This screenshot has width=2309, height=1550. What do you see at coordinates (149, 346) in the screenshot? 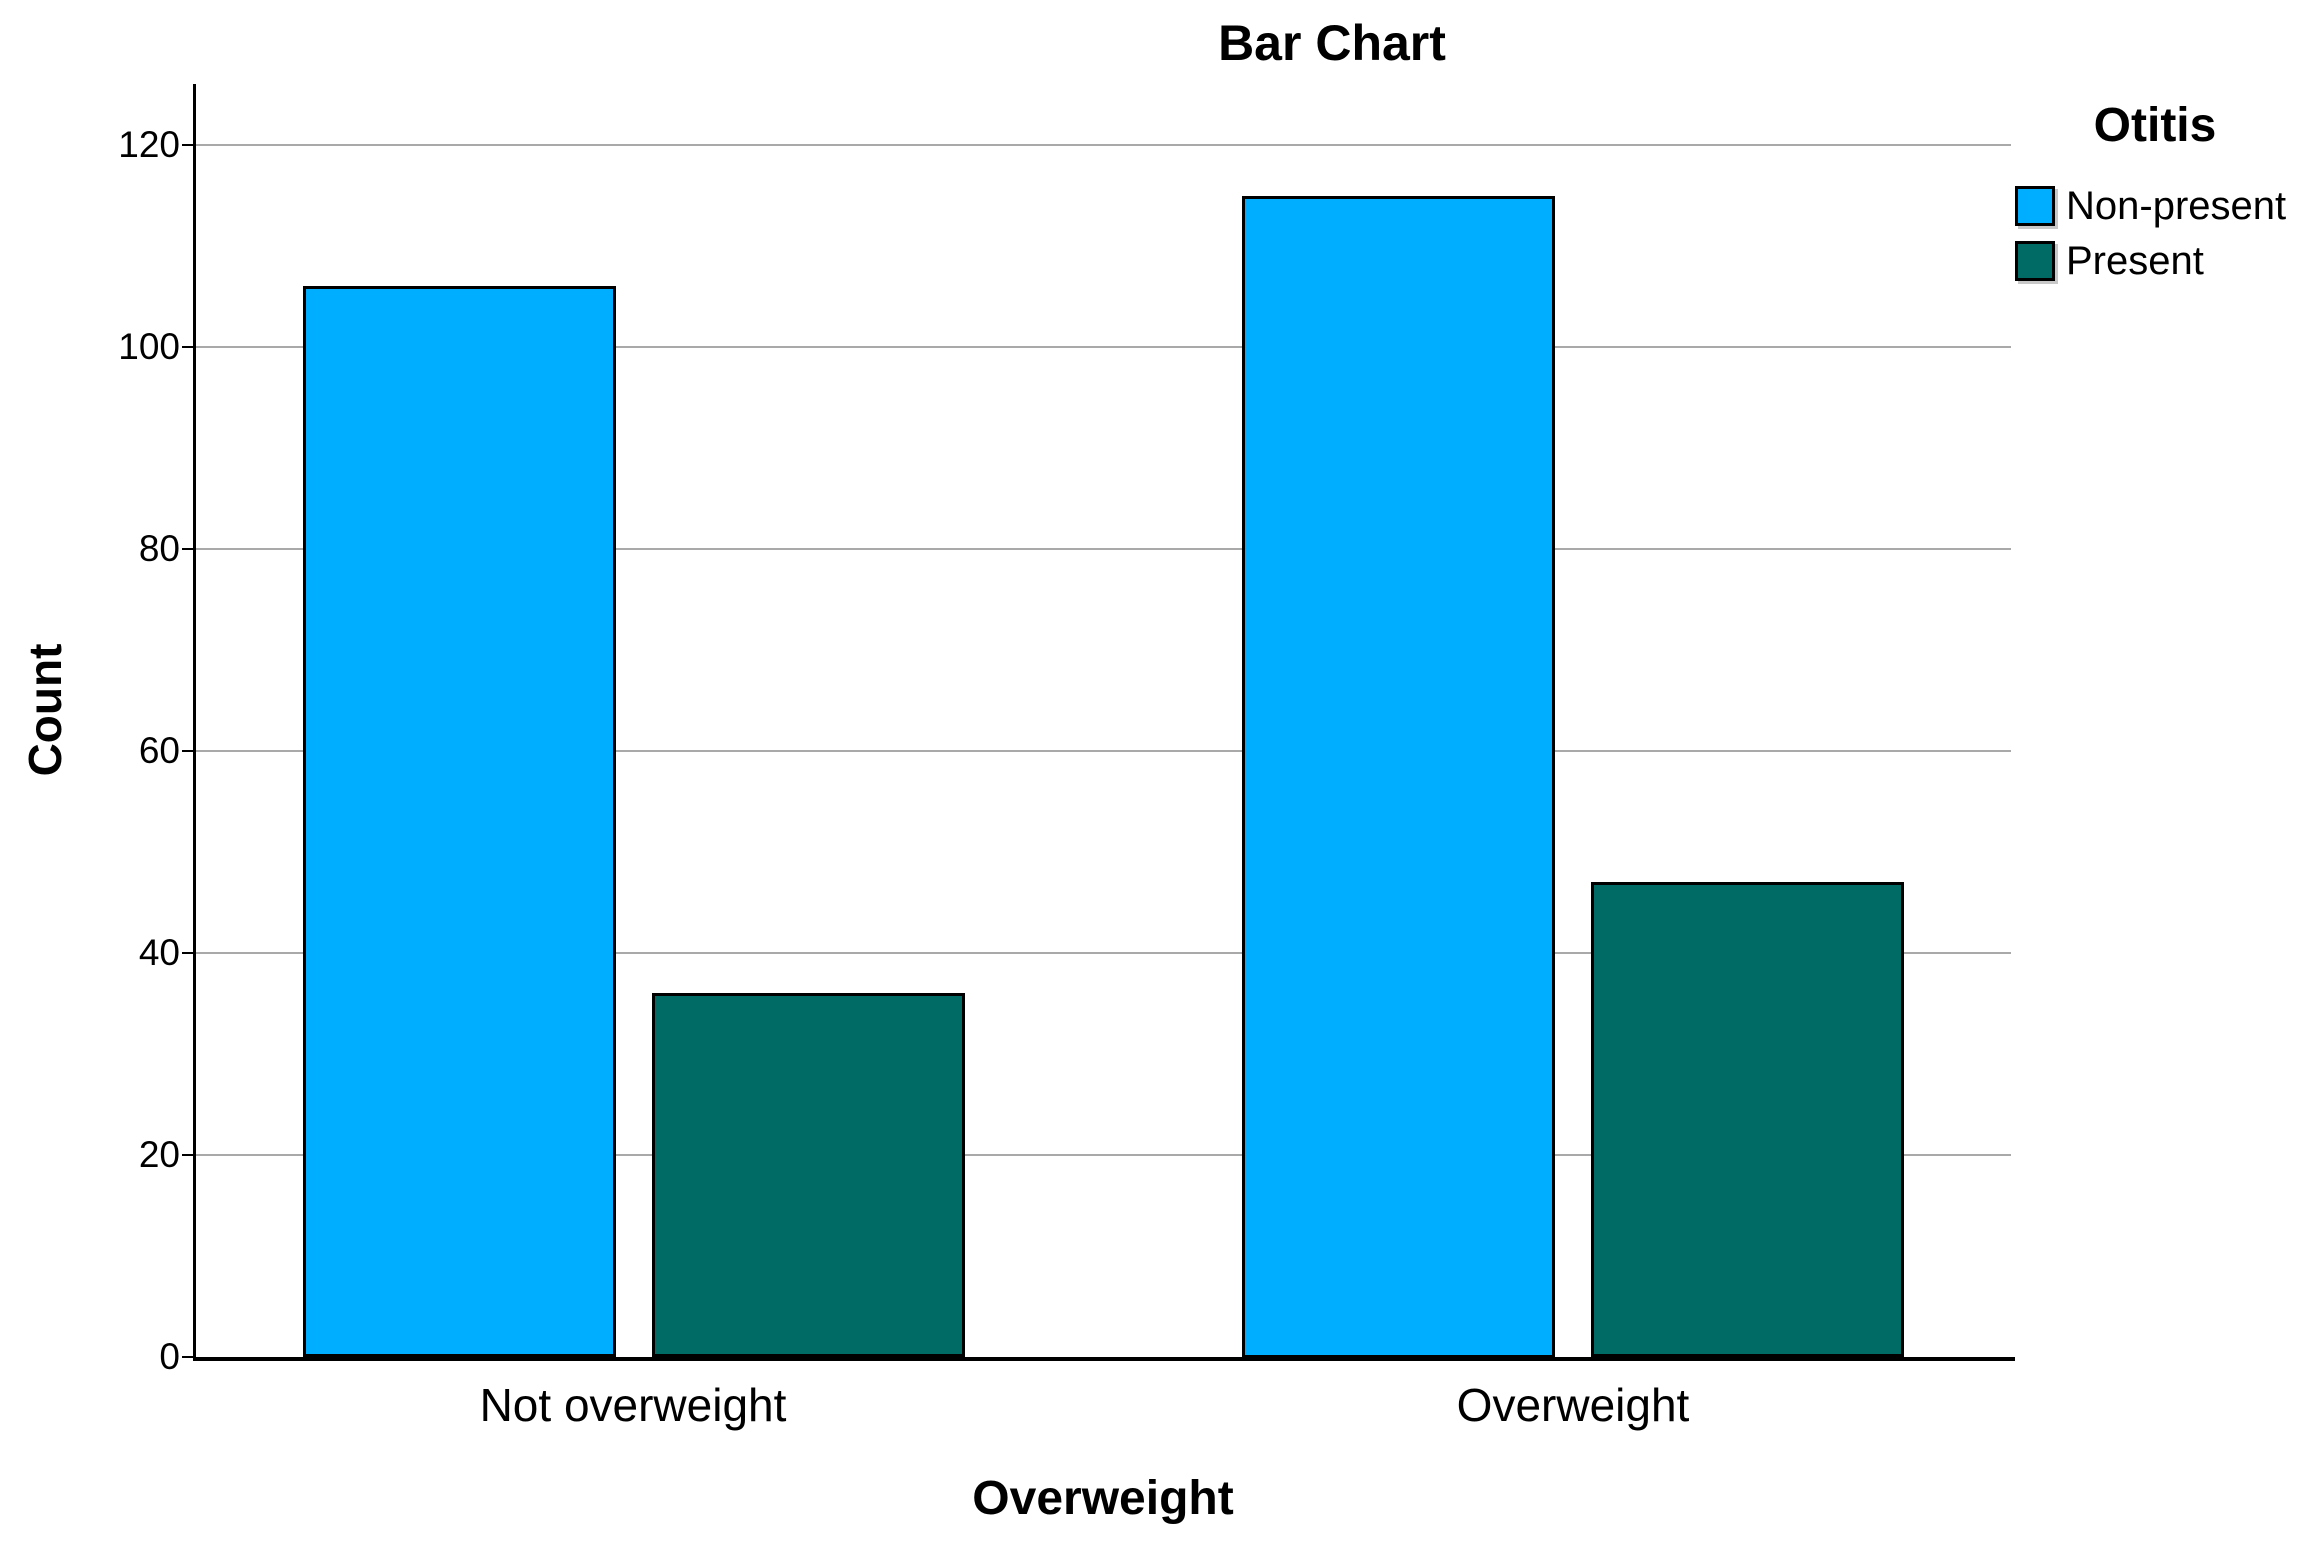
I see `y-tick-label-100: 100` at bounding box center [149, 346].